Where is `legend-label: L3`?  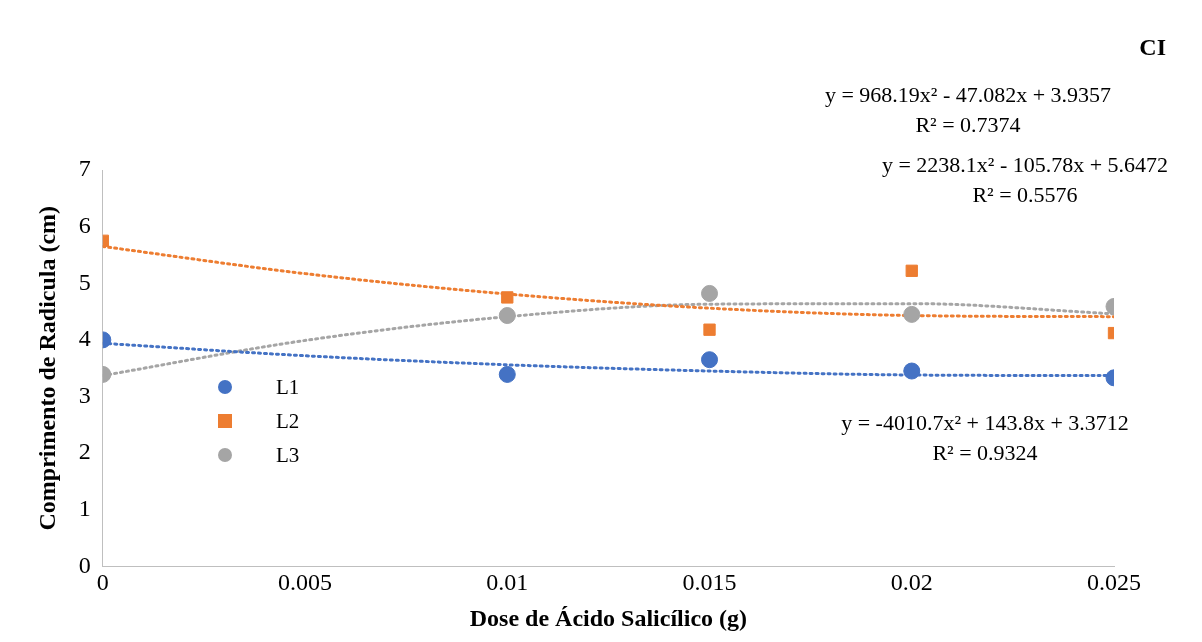 legend-label: L3 is located at coordinates (288, 455).